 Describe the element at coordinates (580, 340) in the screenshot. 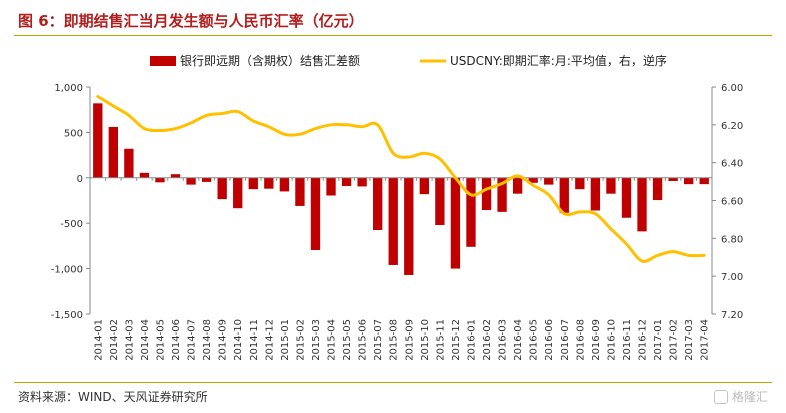

I see `x-tick-label: 2016-08` at that location.